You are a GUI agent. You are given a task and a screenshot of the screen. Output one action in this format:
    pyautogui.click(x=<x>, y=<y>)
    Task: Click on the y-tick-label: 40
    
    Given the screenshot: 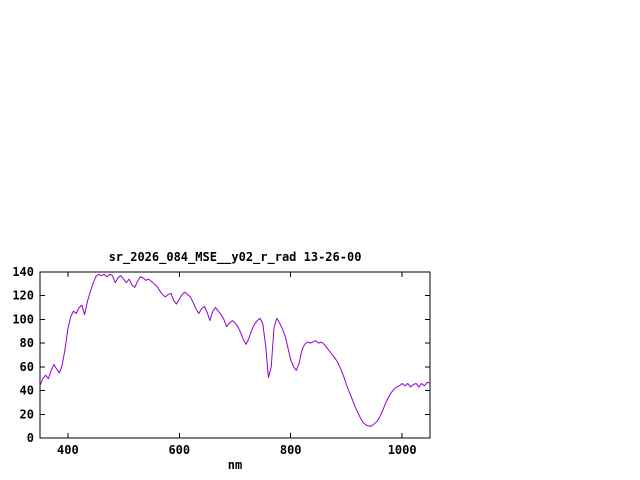 What is the action you would take?
    pyautogui.click(x=27, y=391)
    